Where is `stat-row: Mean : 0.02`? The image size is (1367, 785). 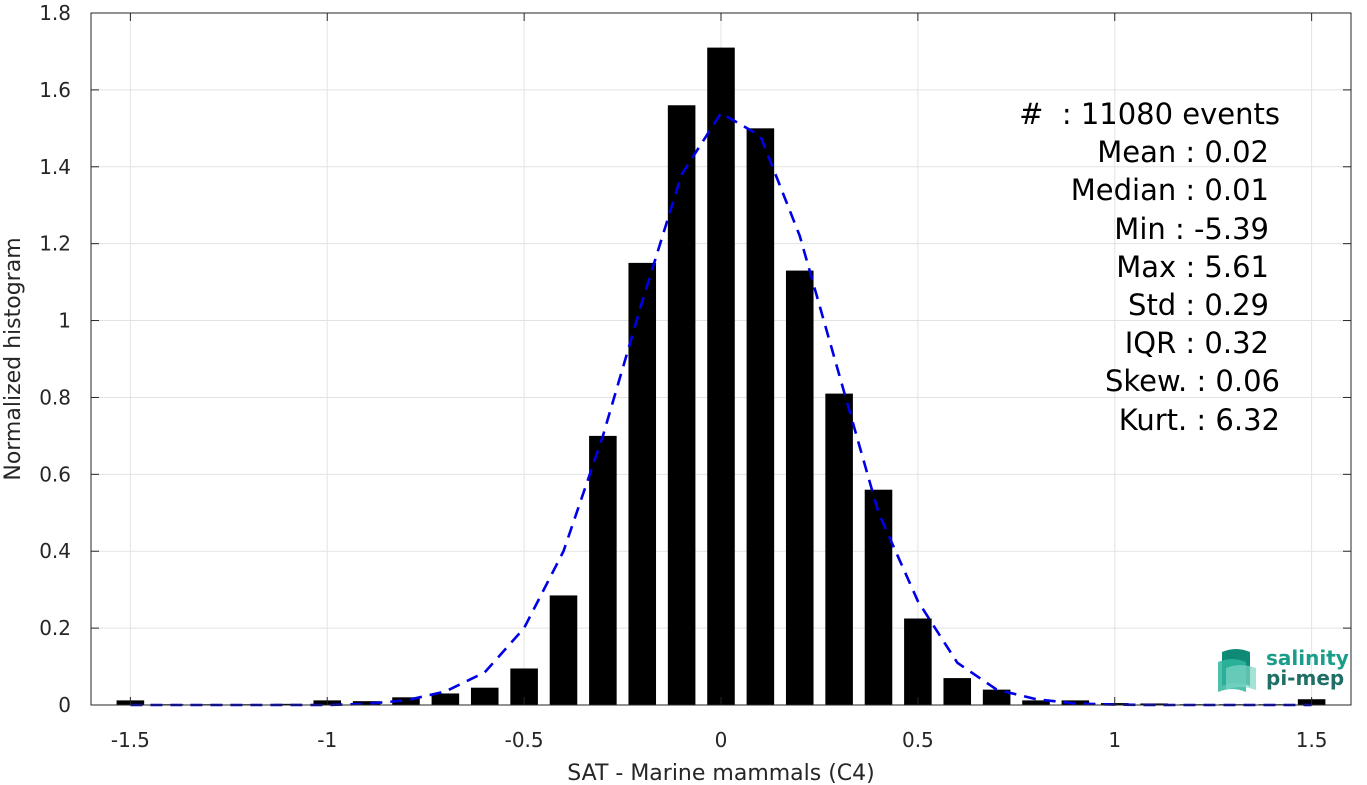 stat-row: Mean : 0.02 is located at coordinates (1120, 152).